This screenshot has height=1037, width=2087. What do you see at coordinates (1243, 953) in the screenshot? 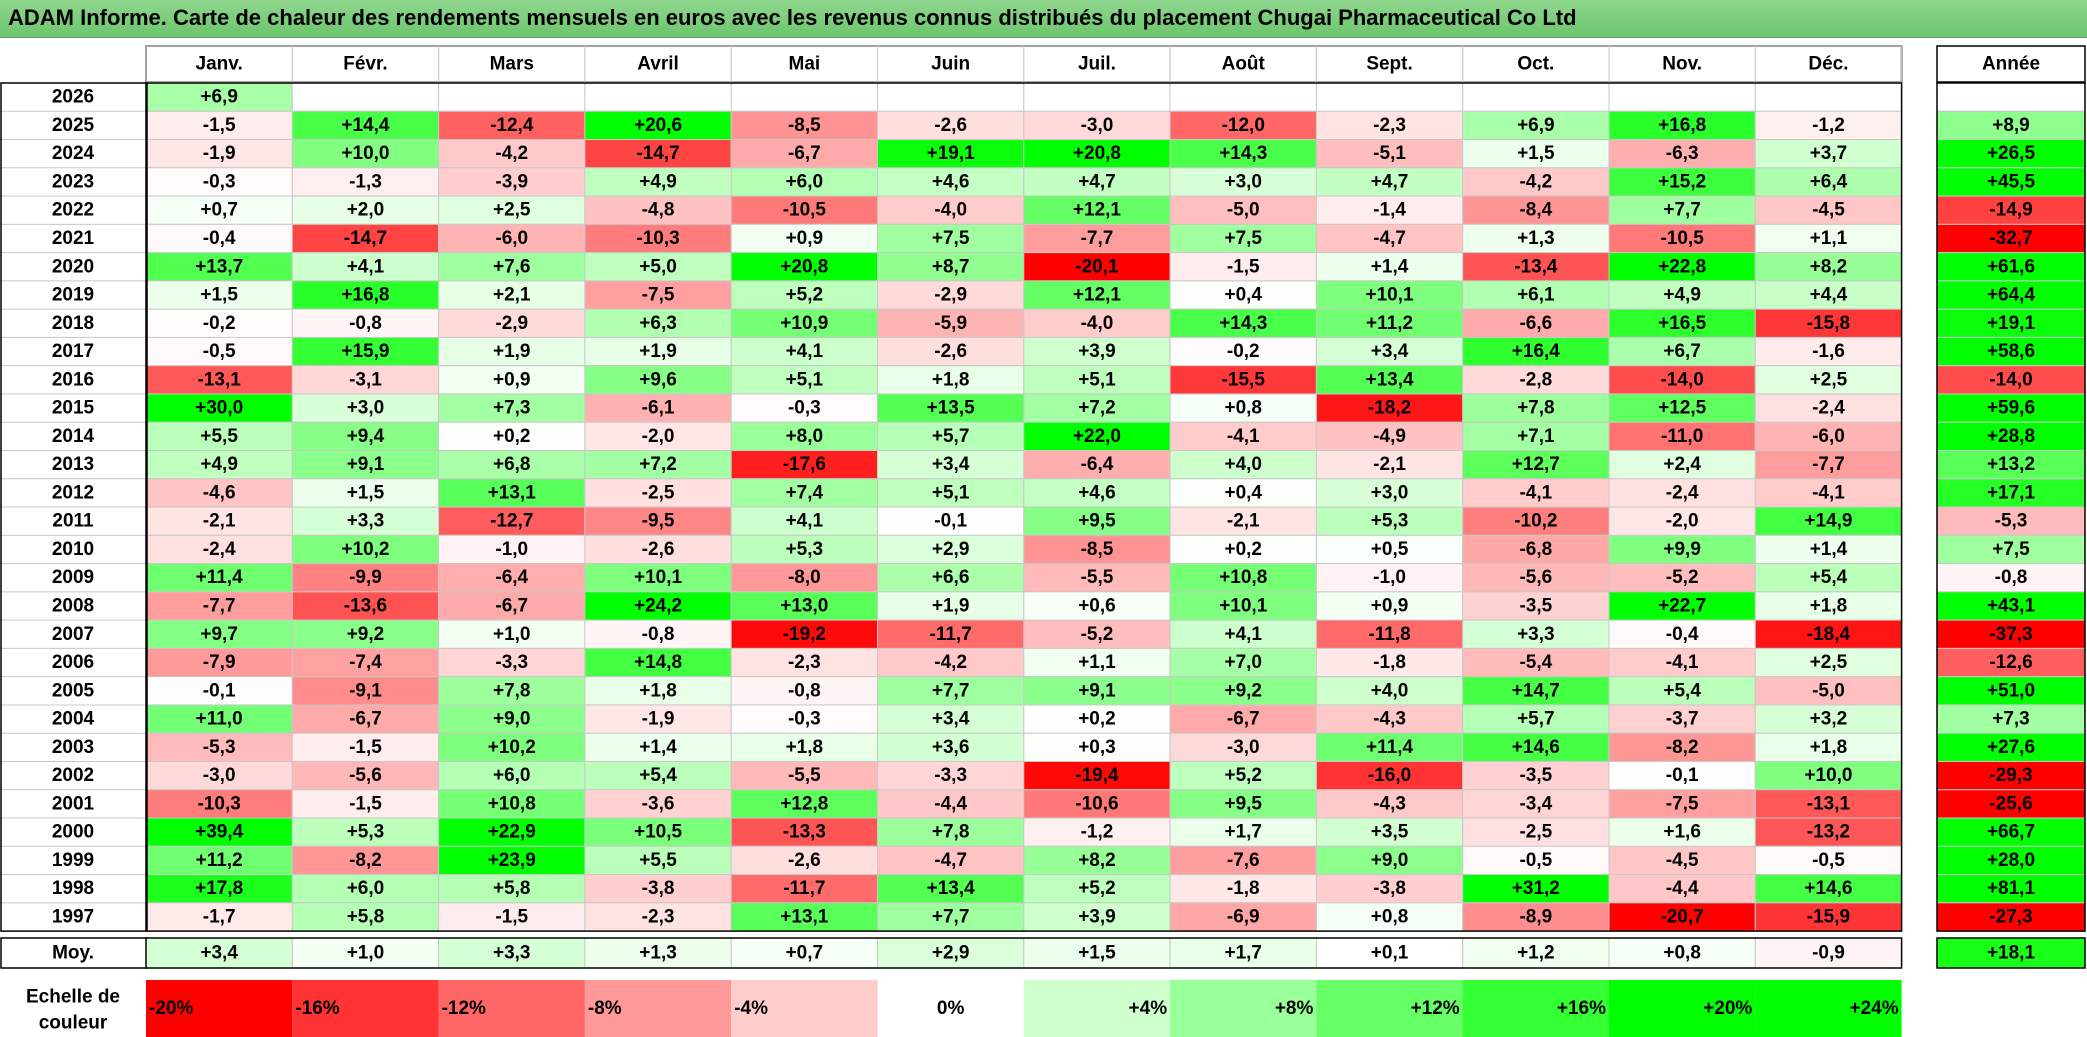
I see `average-value: +1,7` at bounding box center [1243, 953].